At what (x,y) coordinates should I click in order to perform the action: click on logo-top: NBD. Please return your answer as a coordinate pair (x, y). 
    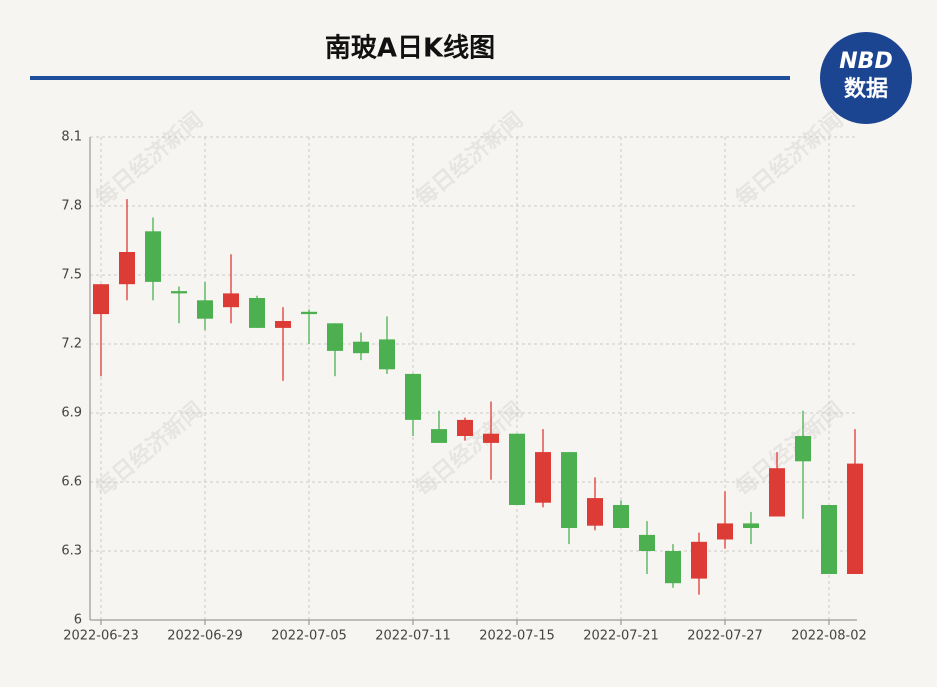
    Looking at the image, I should click on (865, 61).